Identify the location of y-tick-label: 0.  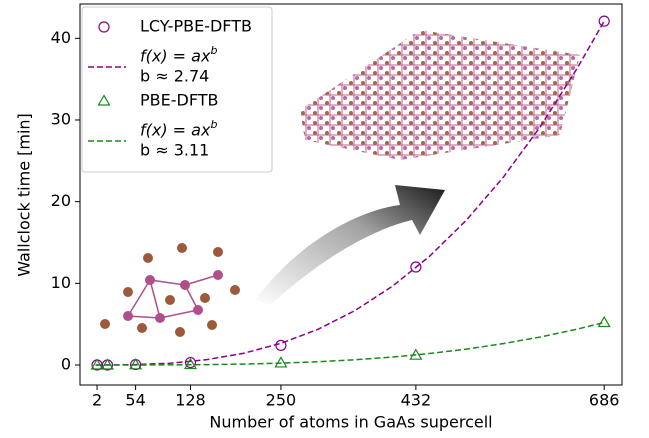
(66, 363).